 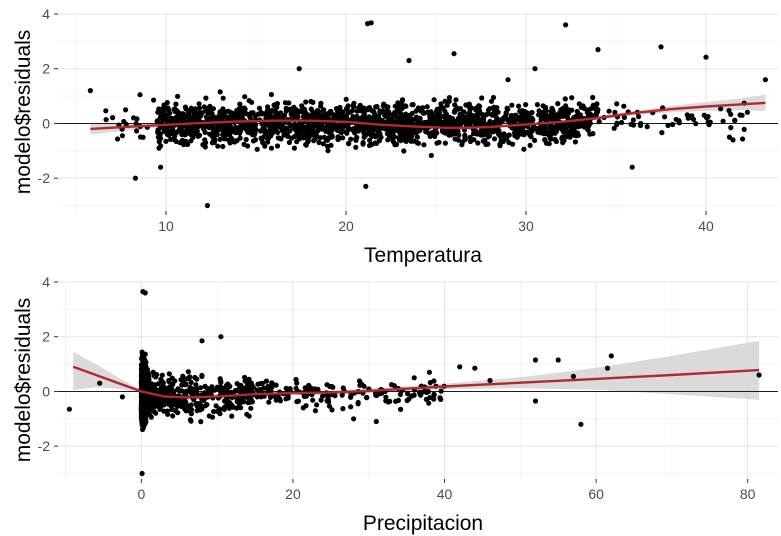 I want to click on loess-smooth-line, so click(x=428, y=116).